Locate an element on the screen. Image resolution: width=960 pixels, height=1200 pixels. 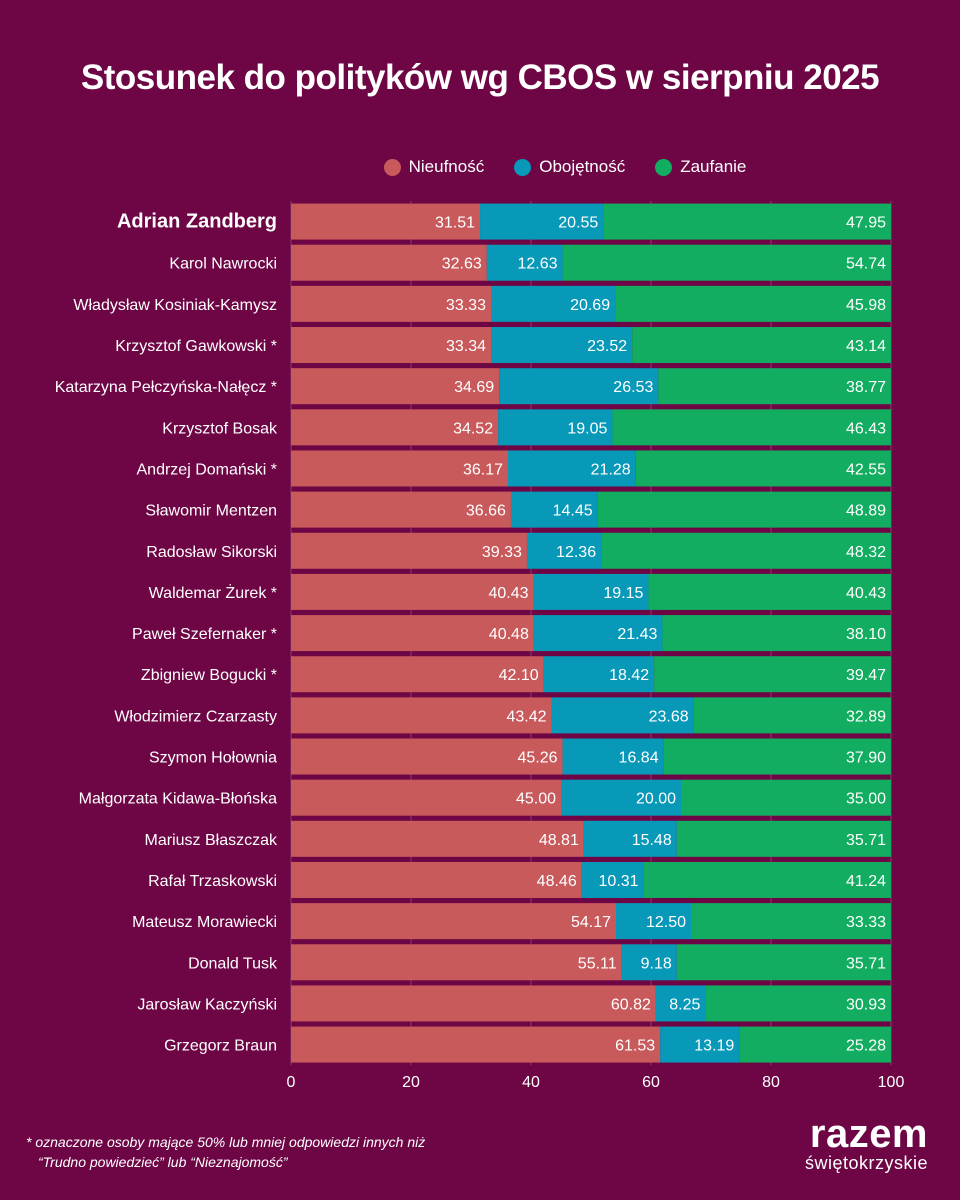
data-label-nieufnosc: 36.17 is located at coordinates (483, 469).